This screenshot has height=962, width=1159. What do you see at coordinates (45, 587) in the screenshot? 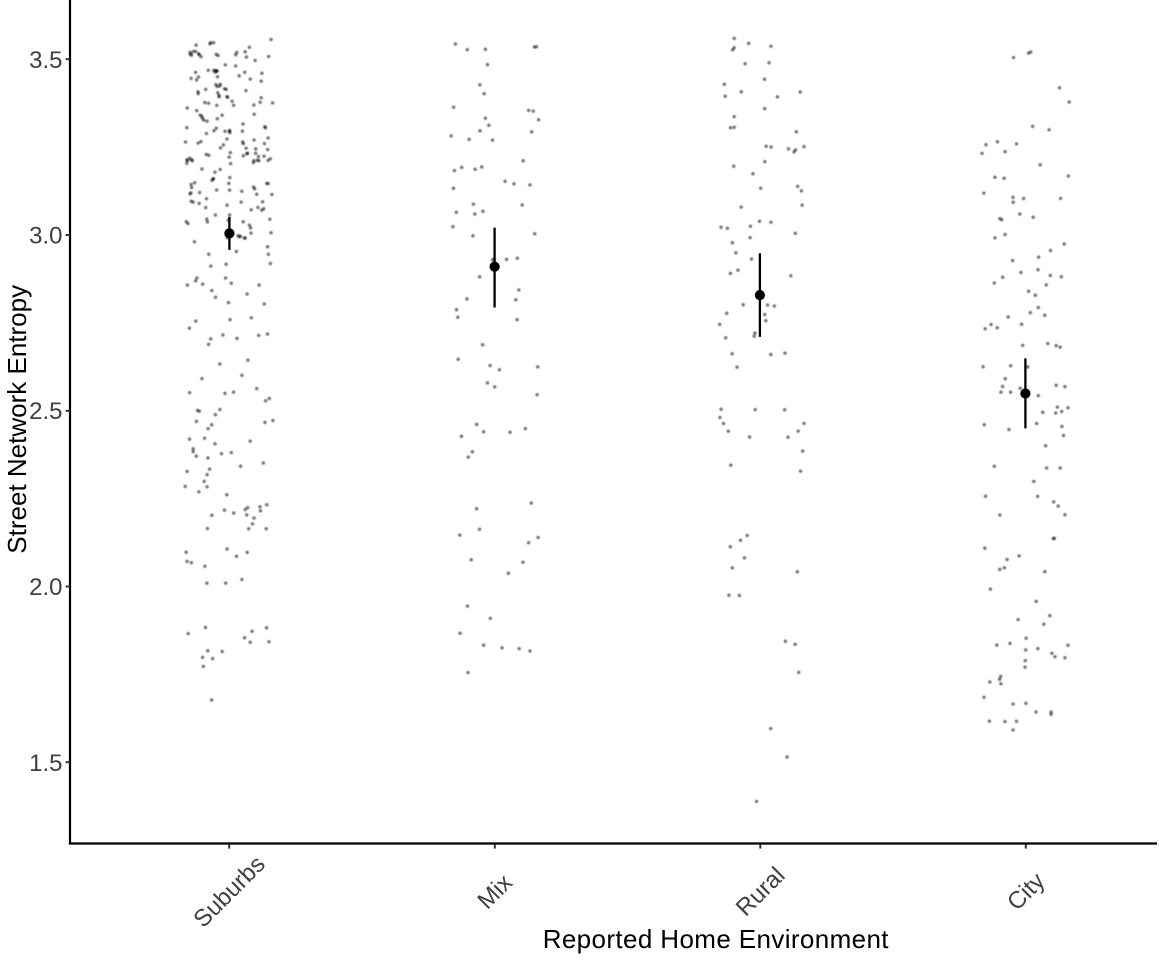
I see `svg-text: 2.0` at bounding box center [45, 587].